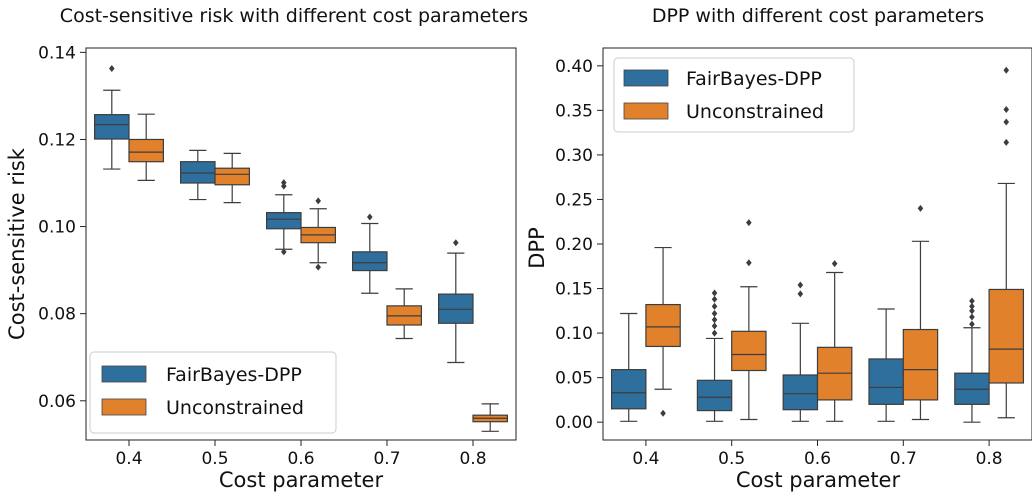 The height and width of the screenshot is (494, 1032). Describe the element at coordinates (472, 459) in the screenshot. I see `left-x-tick-label: 0.8` at that location.